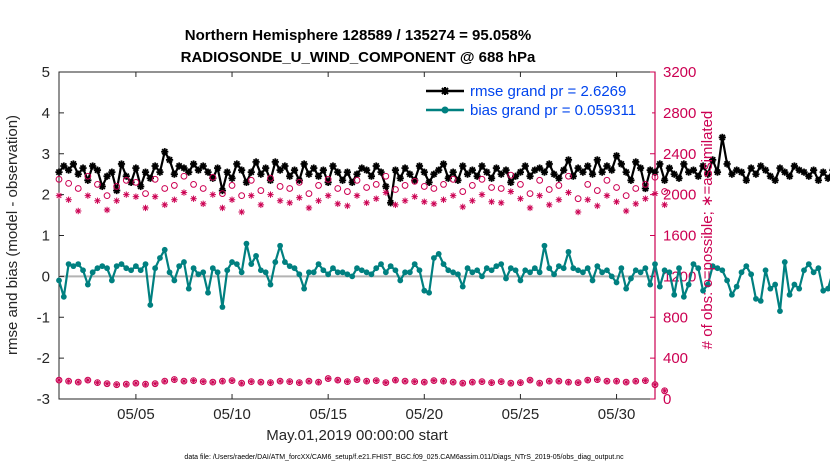  Describe the element at coordinates (46, 113) in the screenshot. I see `left-tick-label: 4` at that location.